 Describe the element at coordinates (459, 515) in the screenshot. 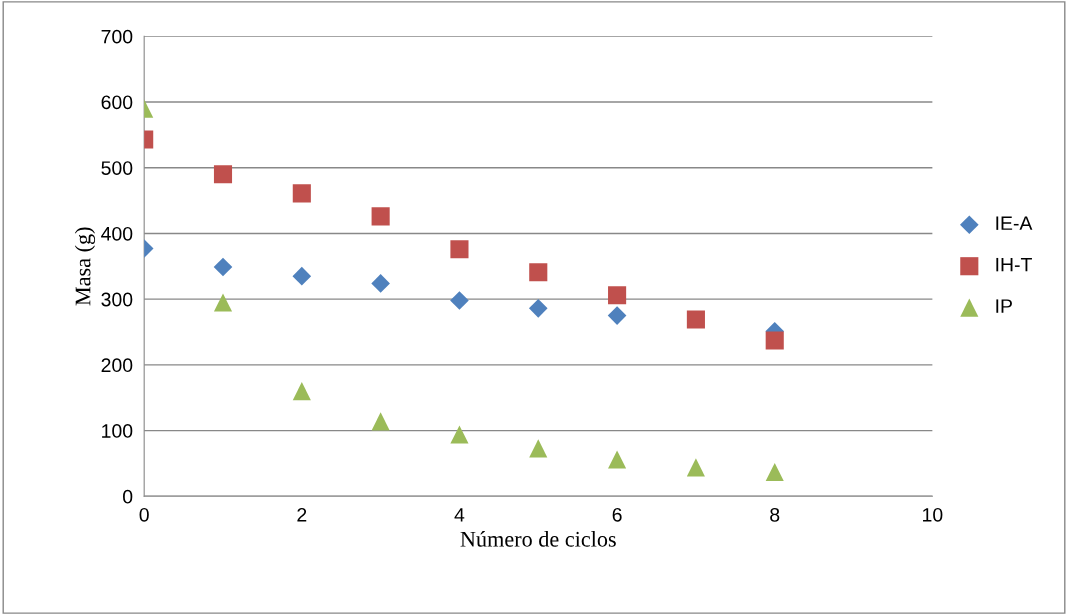

I see `x-tick-label: 4` at that location.